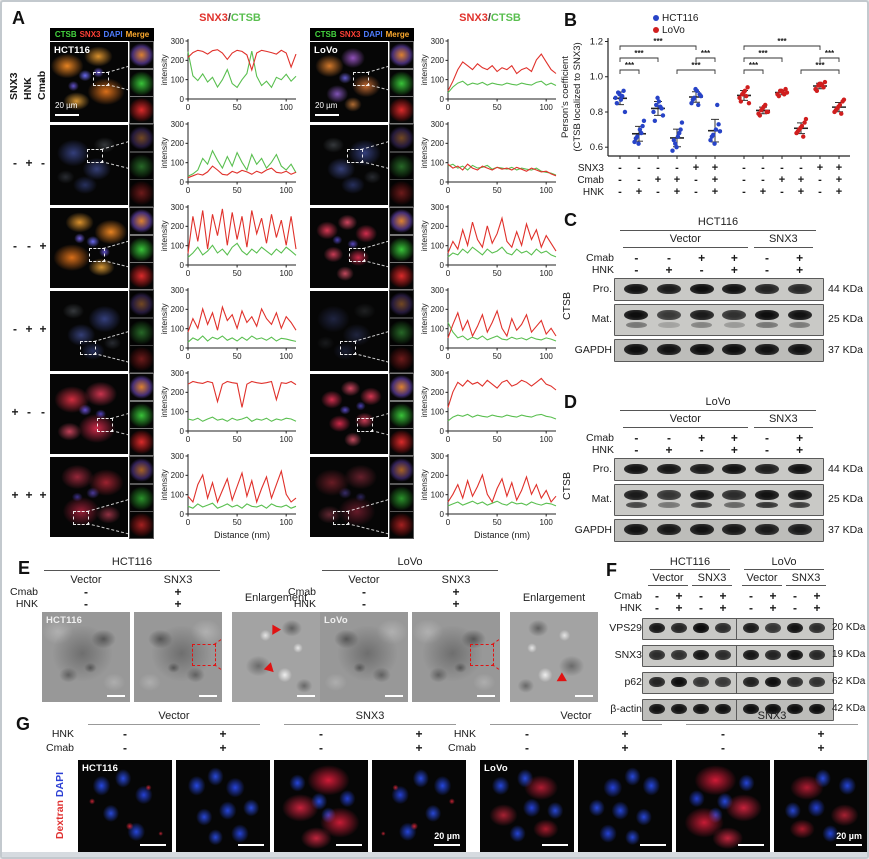 This screenshot has width=869, height=859. I want to click on em-cellline-title: LoVo, so click(410, 562).